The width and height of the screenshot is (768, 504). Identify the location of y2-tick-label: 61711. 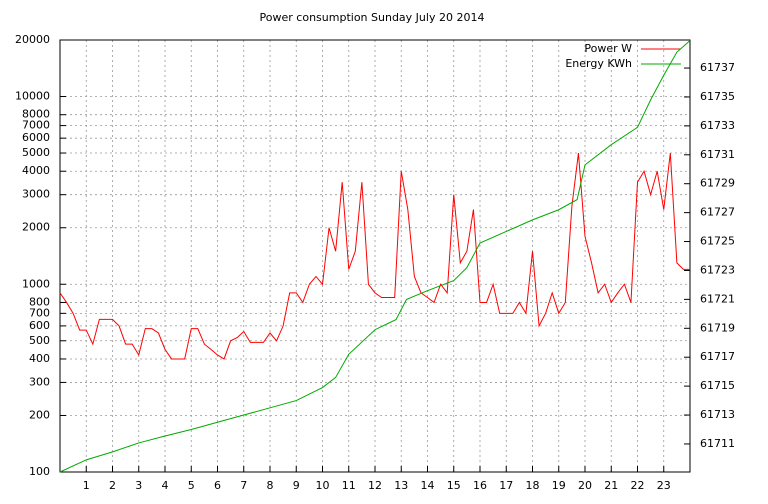
(717, 443).